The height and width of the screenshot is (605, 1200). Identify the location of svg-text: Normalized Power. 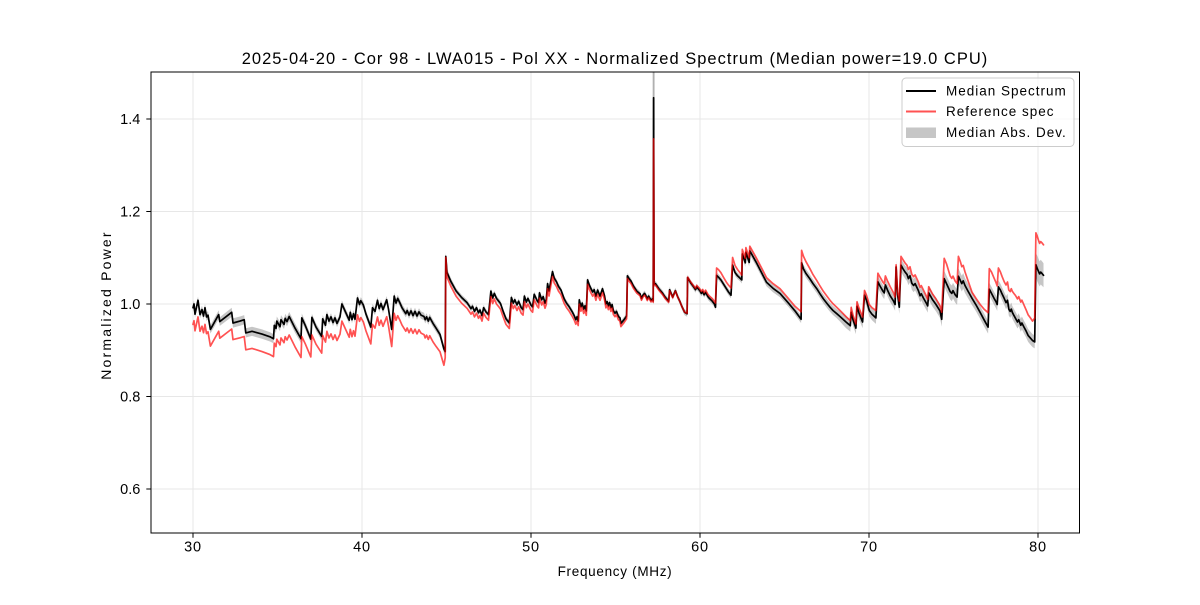
(106, 305).